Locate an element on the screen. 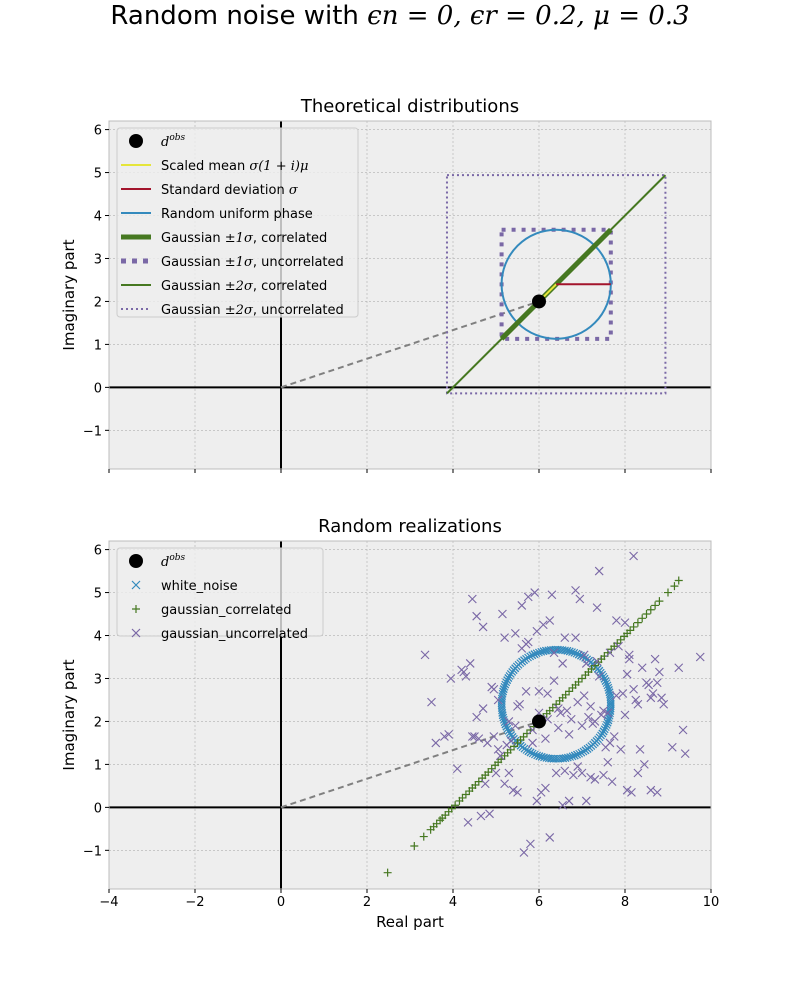  legend-label-4: Gaussian ±1σ, correlated is located at coordinates (244, 238).